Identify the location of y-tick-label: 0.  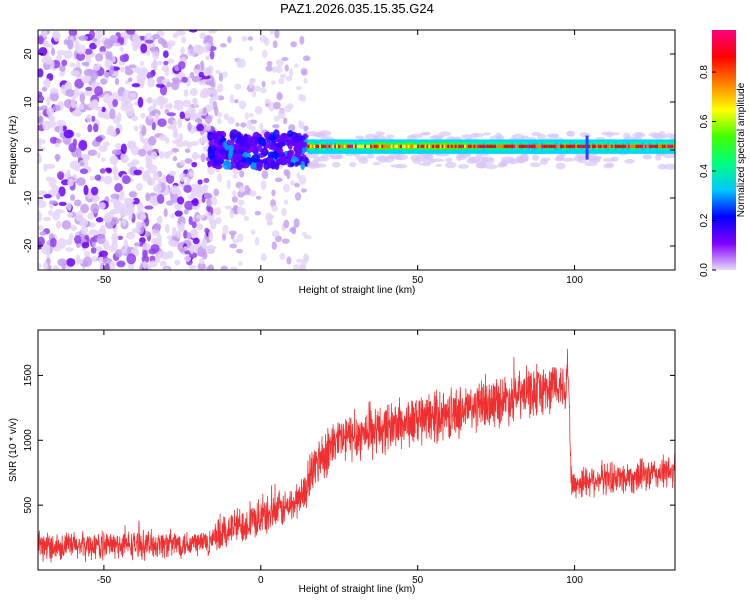
(28, 150).